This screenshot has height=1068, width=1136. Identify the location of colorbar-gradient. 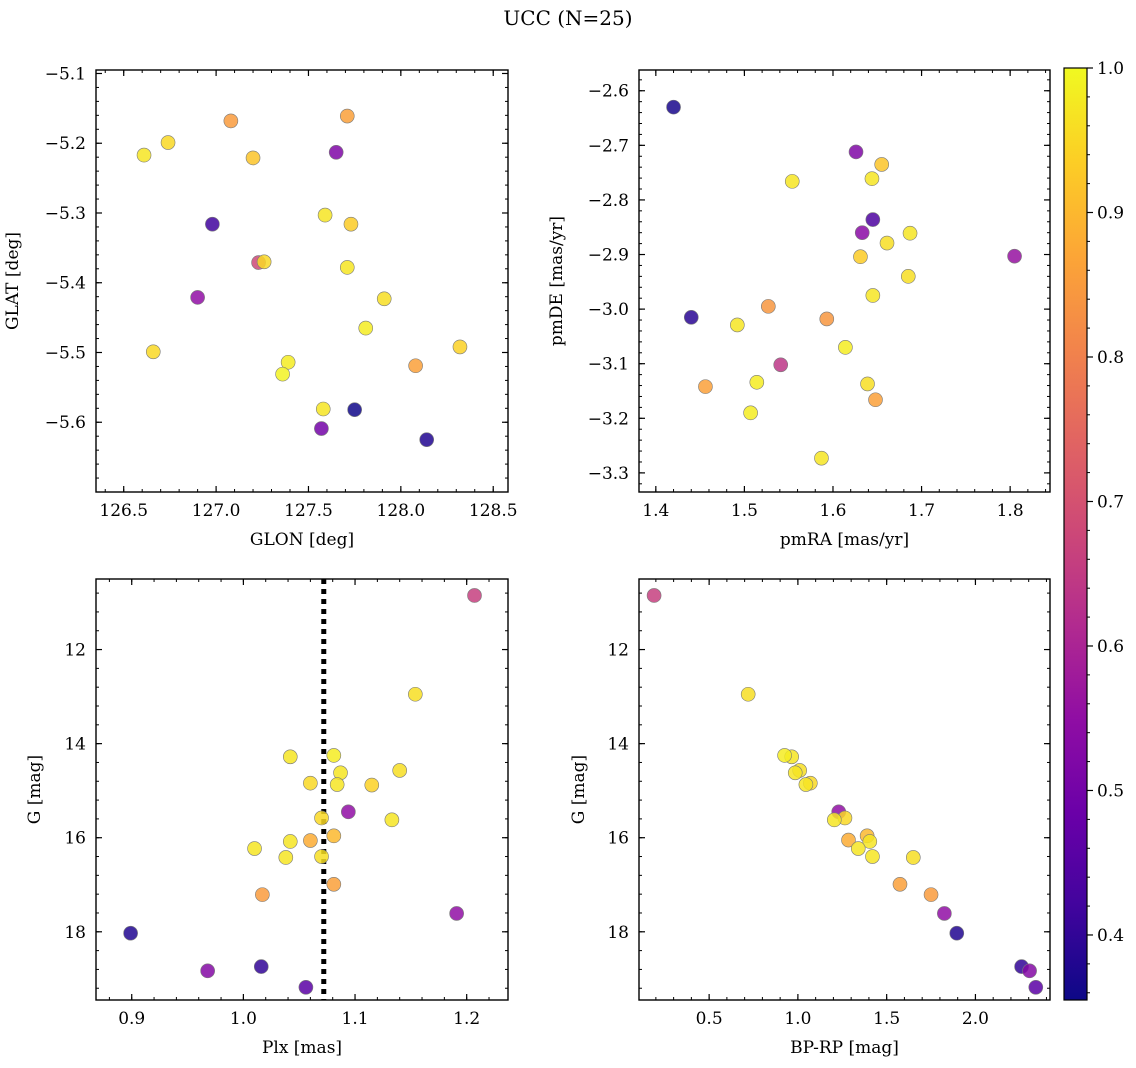
(1075, 534).